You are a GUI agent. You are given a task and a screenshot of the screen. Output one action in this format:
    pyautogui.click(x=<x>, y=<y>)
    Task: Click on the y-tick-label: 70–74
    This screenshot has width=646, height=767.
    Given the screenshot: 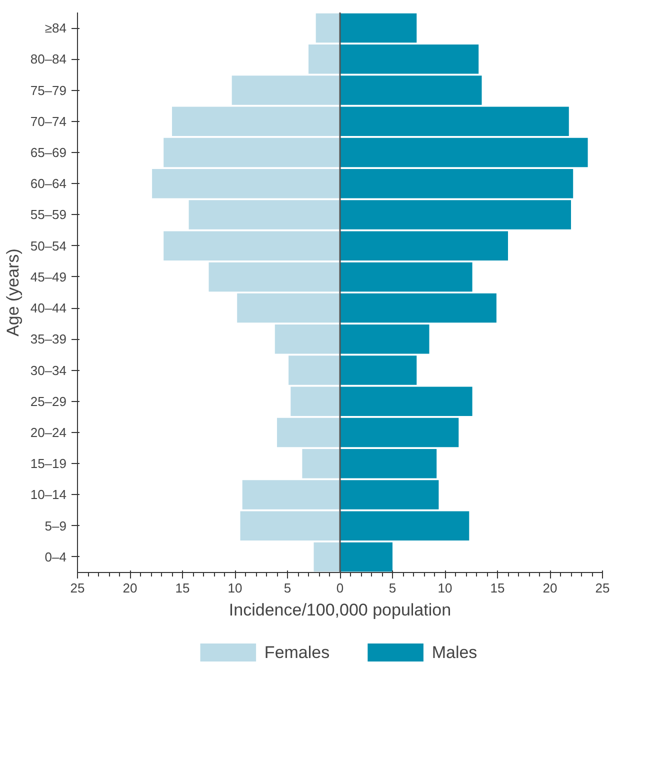 What is the action you would take?
    pyautogui.click(x=48, y=121)
    